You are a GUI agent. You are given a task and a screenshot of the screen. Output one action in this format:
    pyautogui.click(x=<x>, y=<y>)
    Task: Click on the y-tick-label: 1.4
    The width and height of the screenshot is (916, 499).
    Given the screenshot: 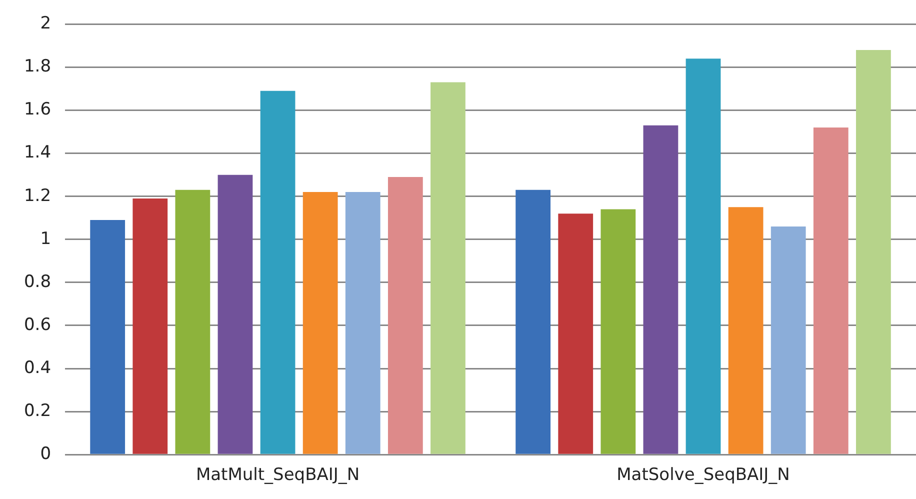 What is the action you would take?
    pyautogui.click(x=38, y=152)
    